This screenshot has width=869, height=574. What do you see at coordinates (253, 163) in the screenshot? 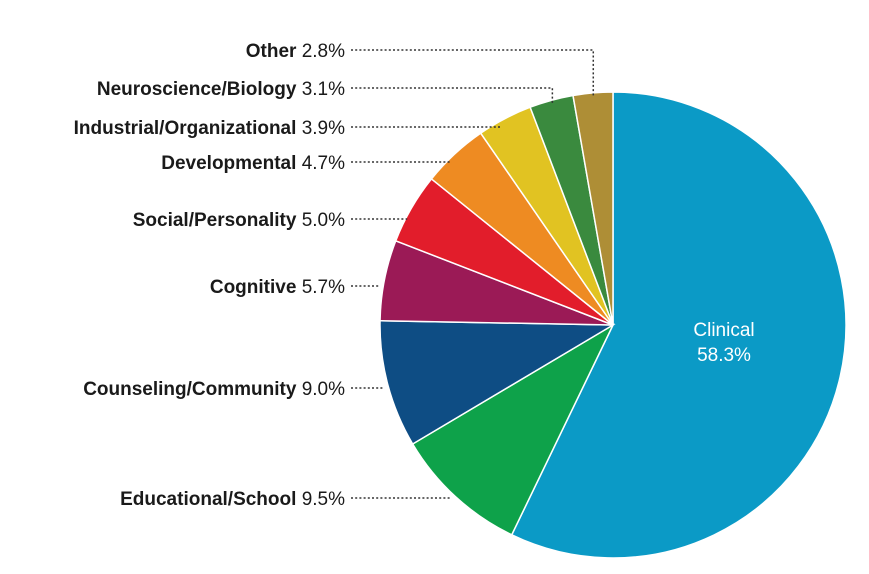
I see `slice-label-developmental: Developmental 4.7%` at bounding box center [253, 163].